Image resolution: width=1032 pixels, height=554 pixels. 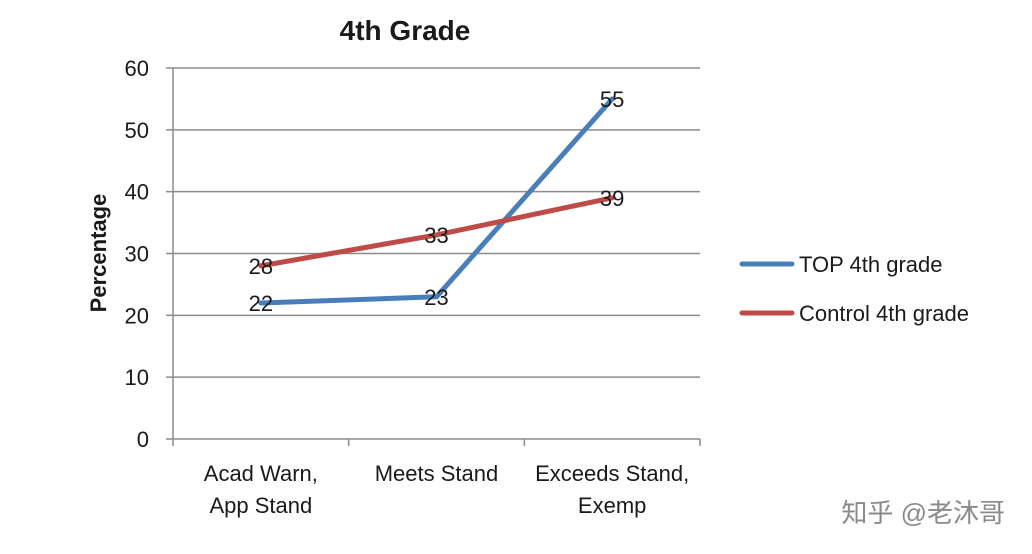 I want to click on data-label: 33, so click(x=436, y=235).